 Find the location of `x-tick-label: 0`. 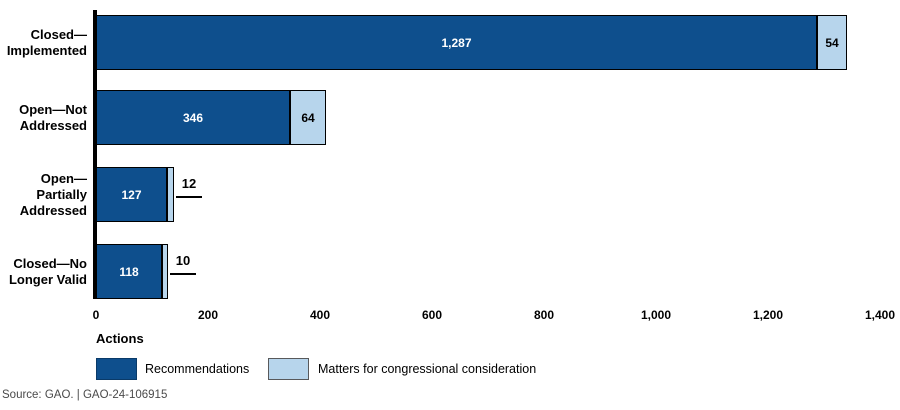

x-tick-label: 0 is located at coordinates (96, 315).